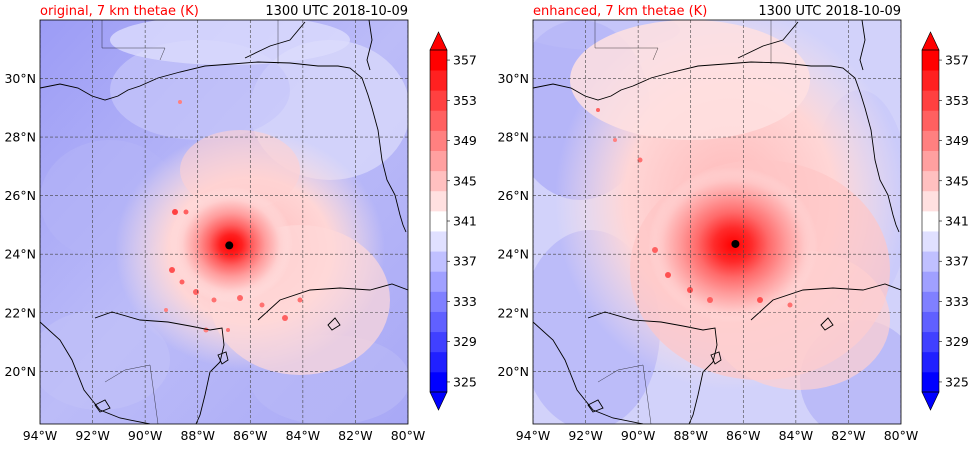  What do you see at coordinates (119, 11) in the screenshot?
I see `panel-title-left: original, 7 km thetae (K)` at bounding box center [119, 11].